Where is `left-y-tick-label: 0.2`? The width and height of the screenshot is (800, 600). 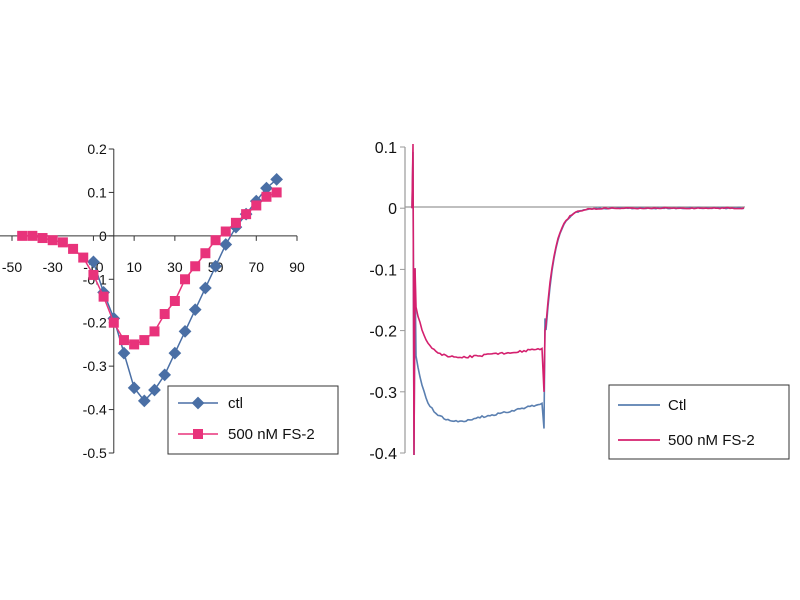 left-y-tick-label: 0.2 is located at coordinates (97, 149).